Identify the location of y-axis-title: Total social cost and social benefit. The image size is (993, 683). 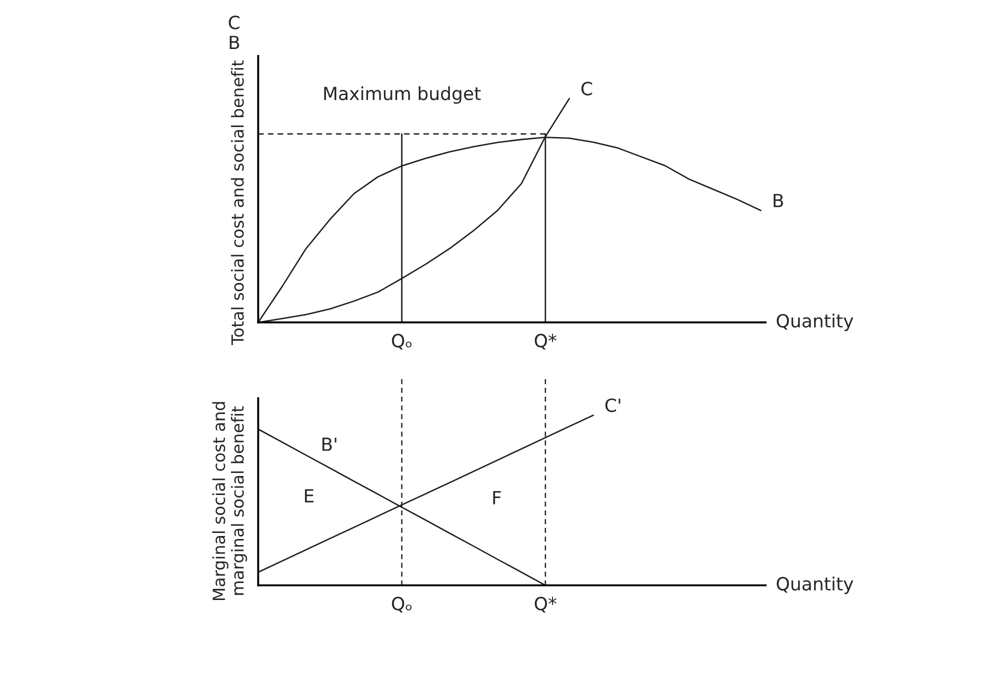
(237, 203).